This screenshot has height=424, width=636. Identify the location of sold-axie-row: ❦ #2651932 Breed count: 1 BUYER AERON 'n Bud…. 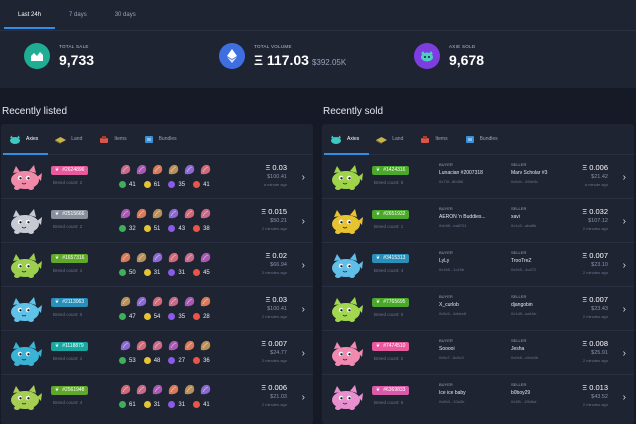
(478, 221).